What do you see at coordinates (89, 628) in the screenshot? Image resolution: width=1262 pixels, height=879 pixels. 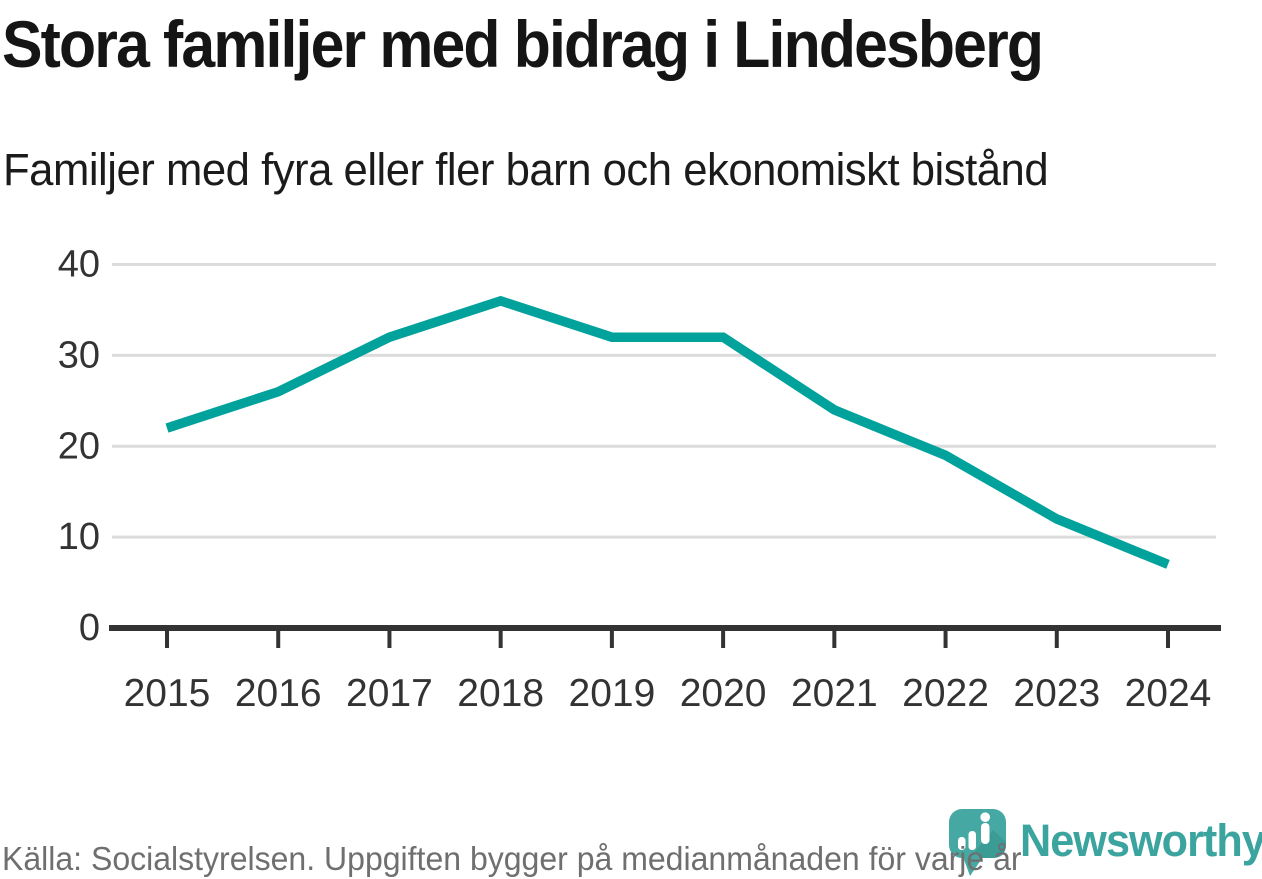 I see `y-axis-tick-label: 0` at bounding box center [89, 628].